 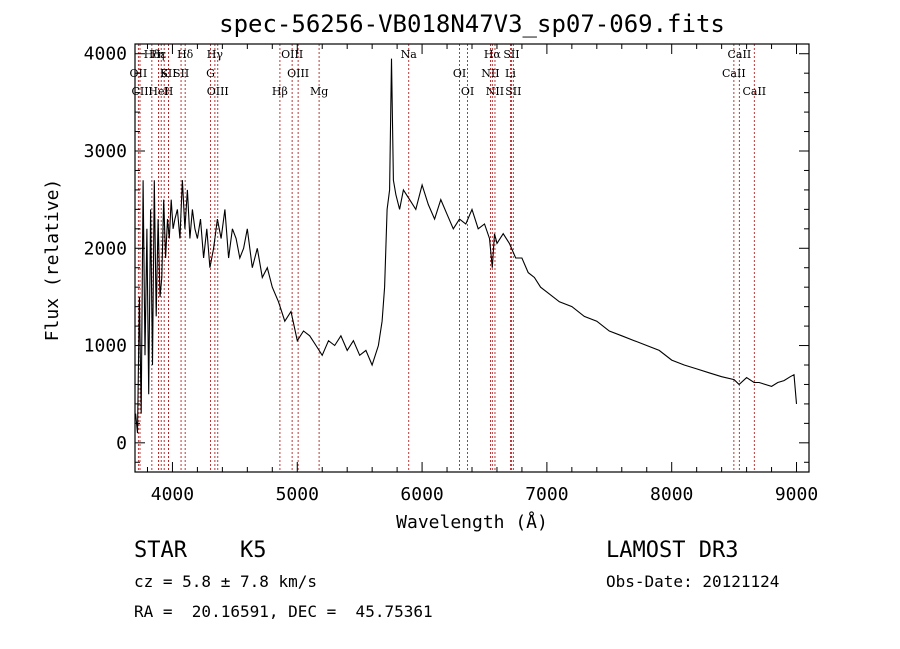 What do you see at coordinates (796, 494) in the screenshot?
I see `x-tick-label: 9000` at bounding box center [796, 494].